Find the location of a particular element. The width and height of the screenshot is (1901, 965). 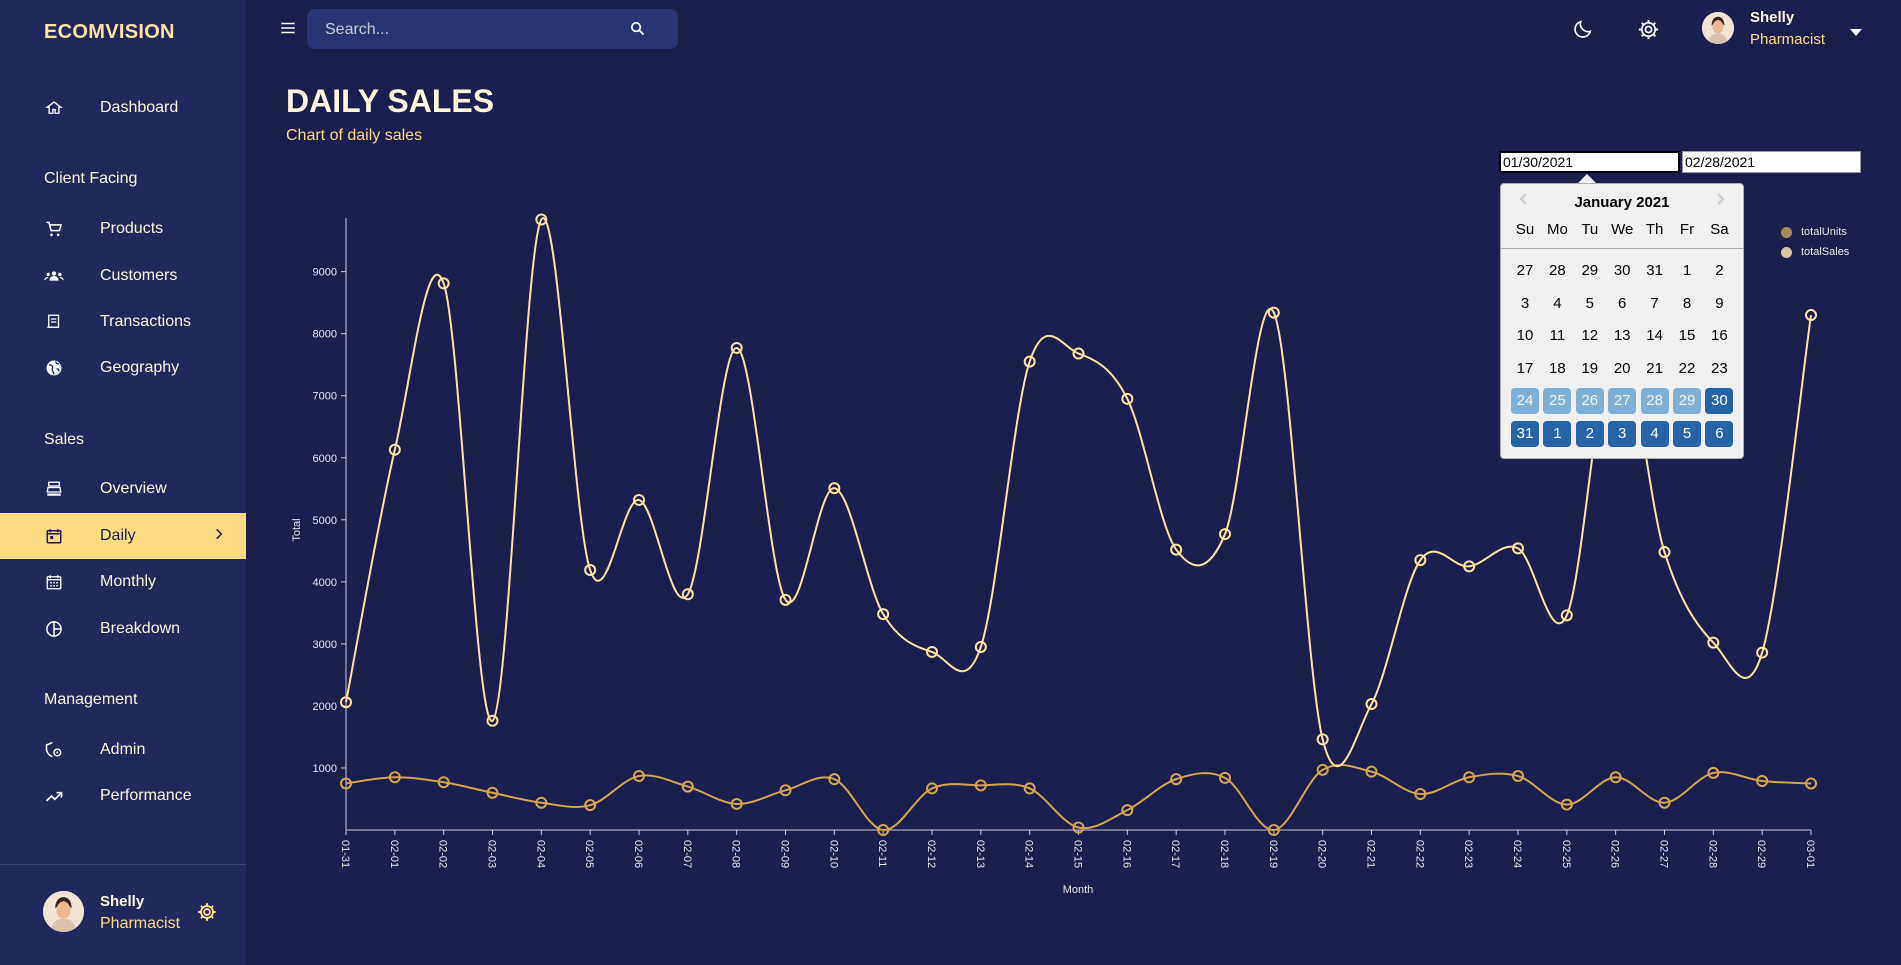

dark-mode-icon is located at coordinates (1583, 31).